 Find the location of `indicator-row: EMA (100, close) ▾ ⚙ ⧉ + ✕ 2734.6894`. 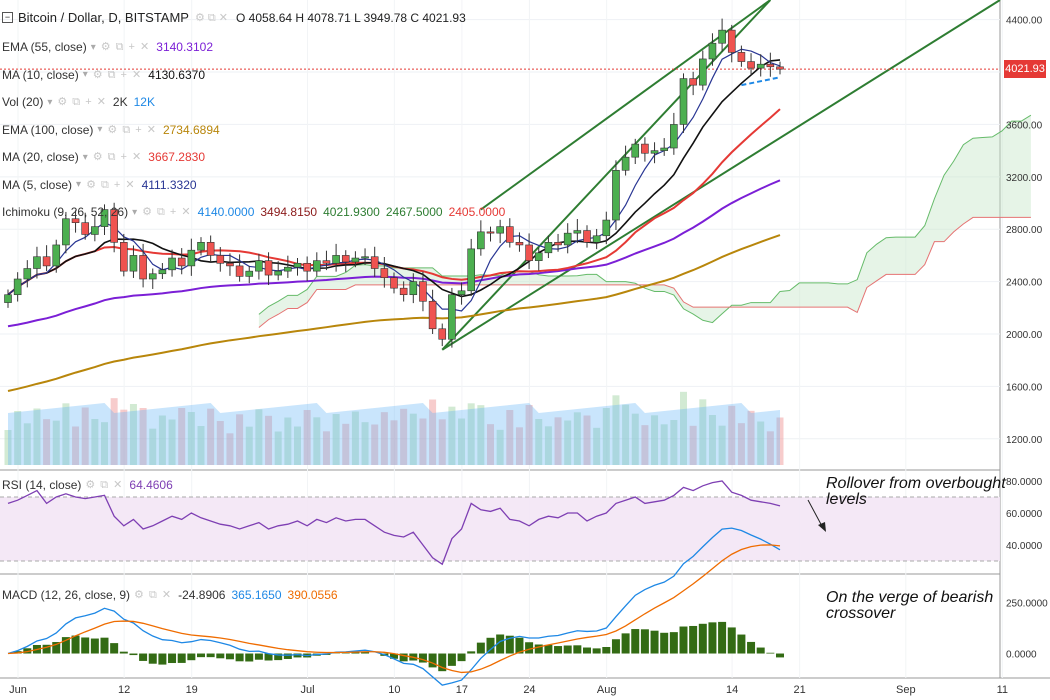

indicator-row: EMA (100, close) ▾ ⚙ ⧉ + ✕ 2734.6894 is located at coordinates (114, 130).